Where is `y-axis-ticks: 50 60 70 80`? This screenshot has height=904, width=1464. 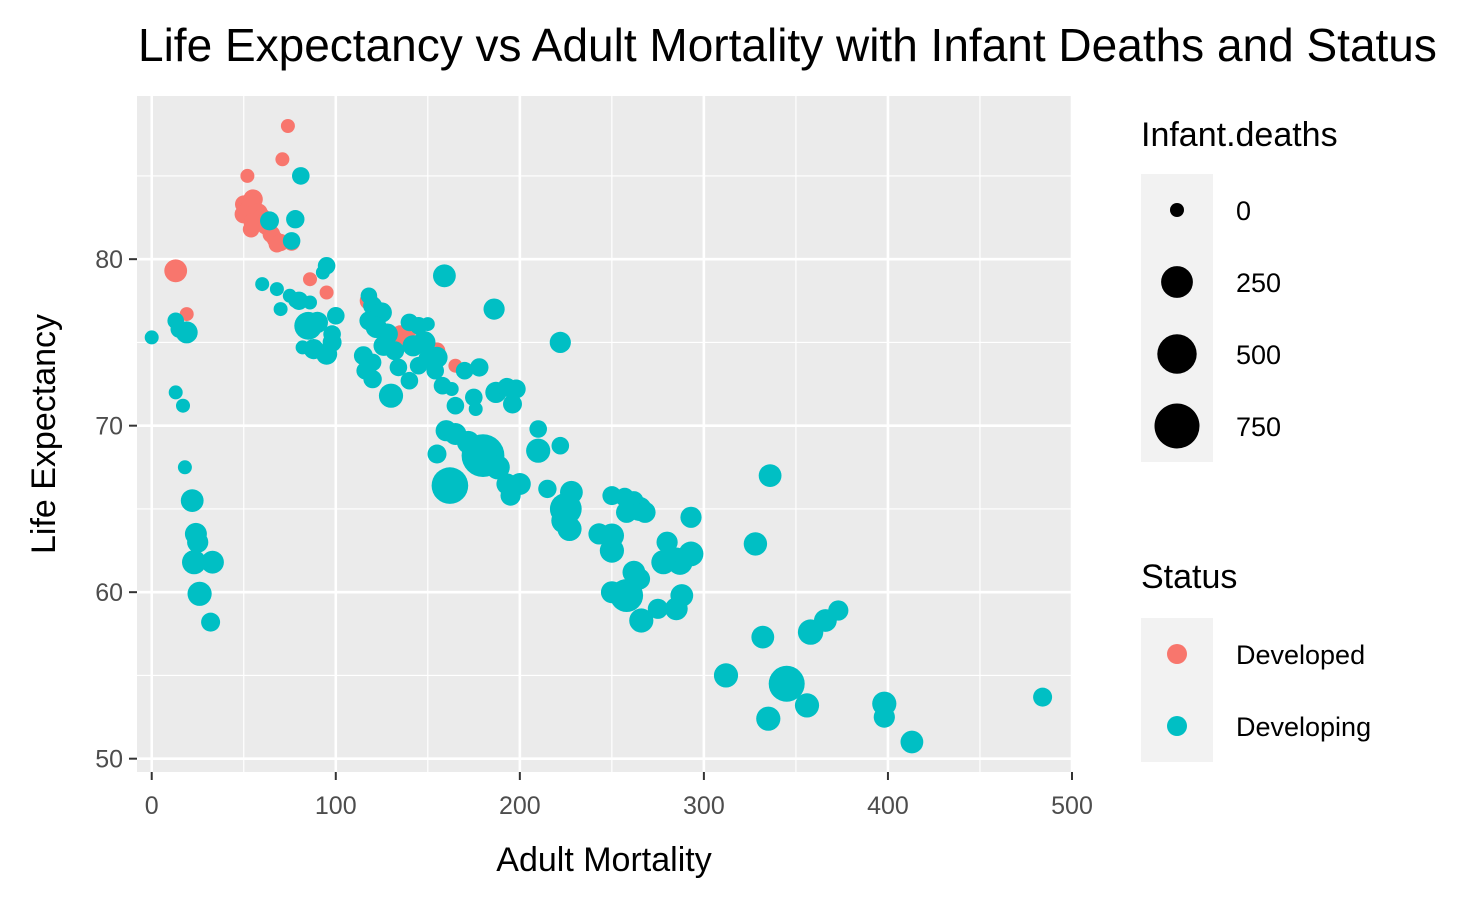
y-axis-ticks: 50 60 70 80 is located at coordinates (116, 510).